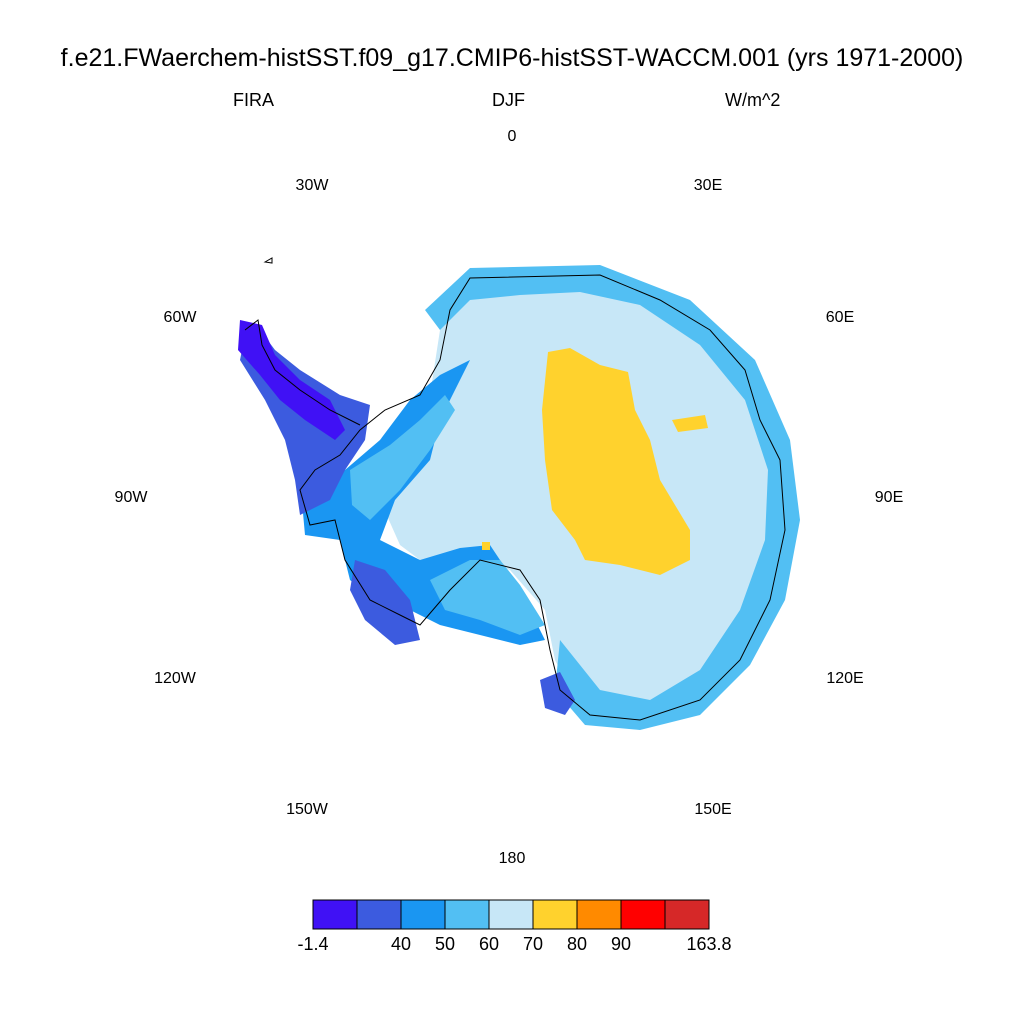 The height and width of the screenshot is (1024, 1024). I want to click on lon-label-90e: 90E, so click(889, 497).